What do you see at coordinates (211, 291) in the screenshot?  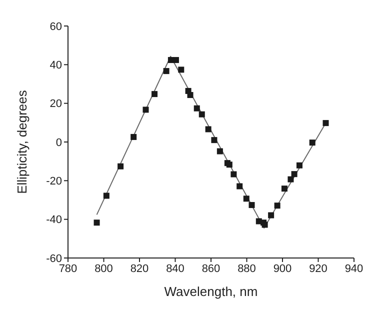 I see `x-axis-title: Wavelength, nm` at bounding box center [211, 291].